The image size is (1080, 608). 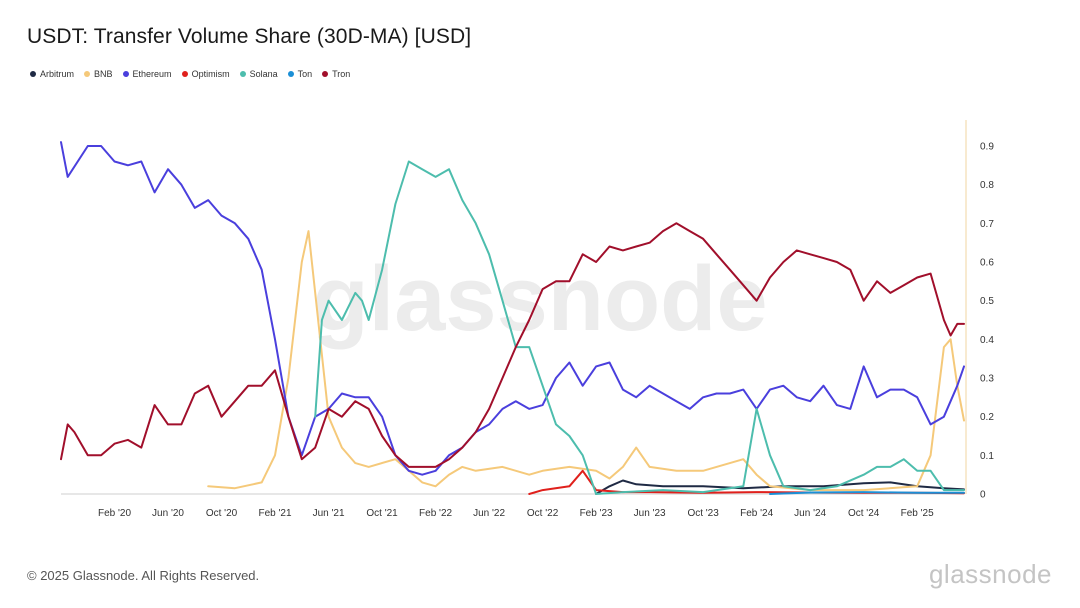 What do you see at coordinates (210, 74) in the screenshot?
I see `legend-label-optimism: Optimism` at bounding box center [210, 74].